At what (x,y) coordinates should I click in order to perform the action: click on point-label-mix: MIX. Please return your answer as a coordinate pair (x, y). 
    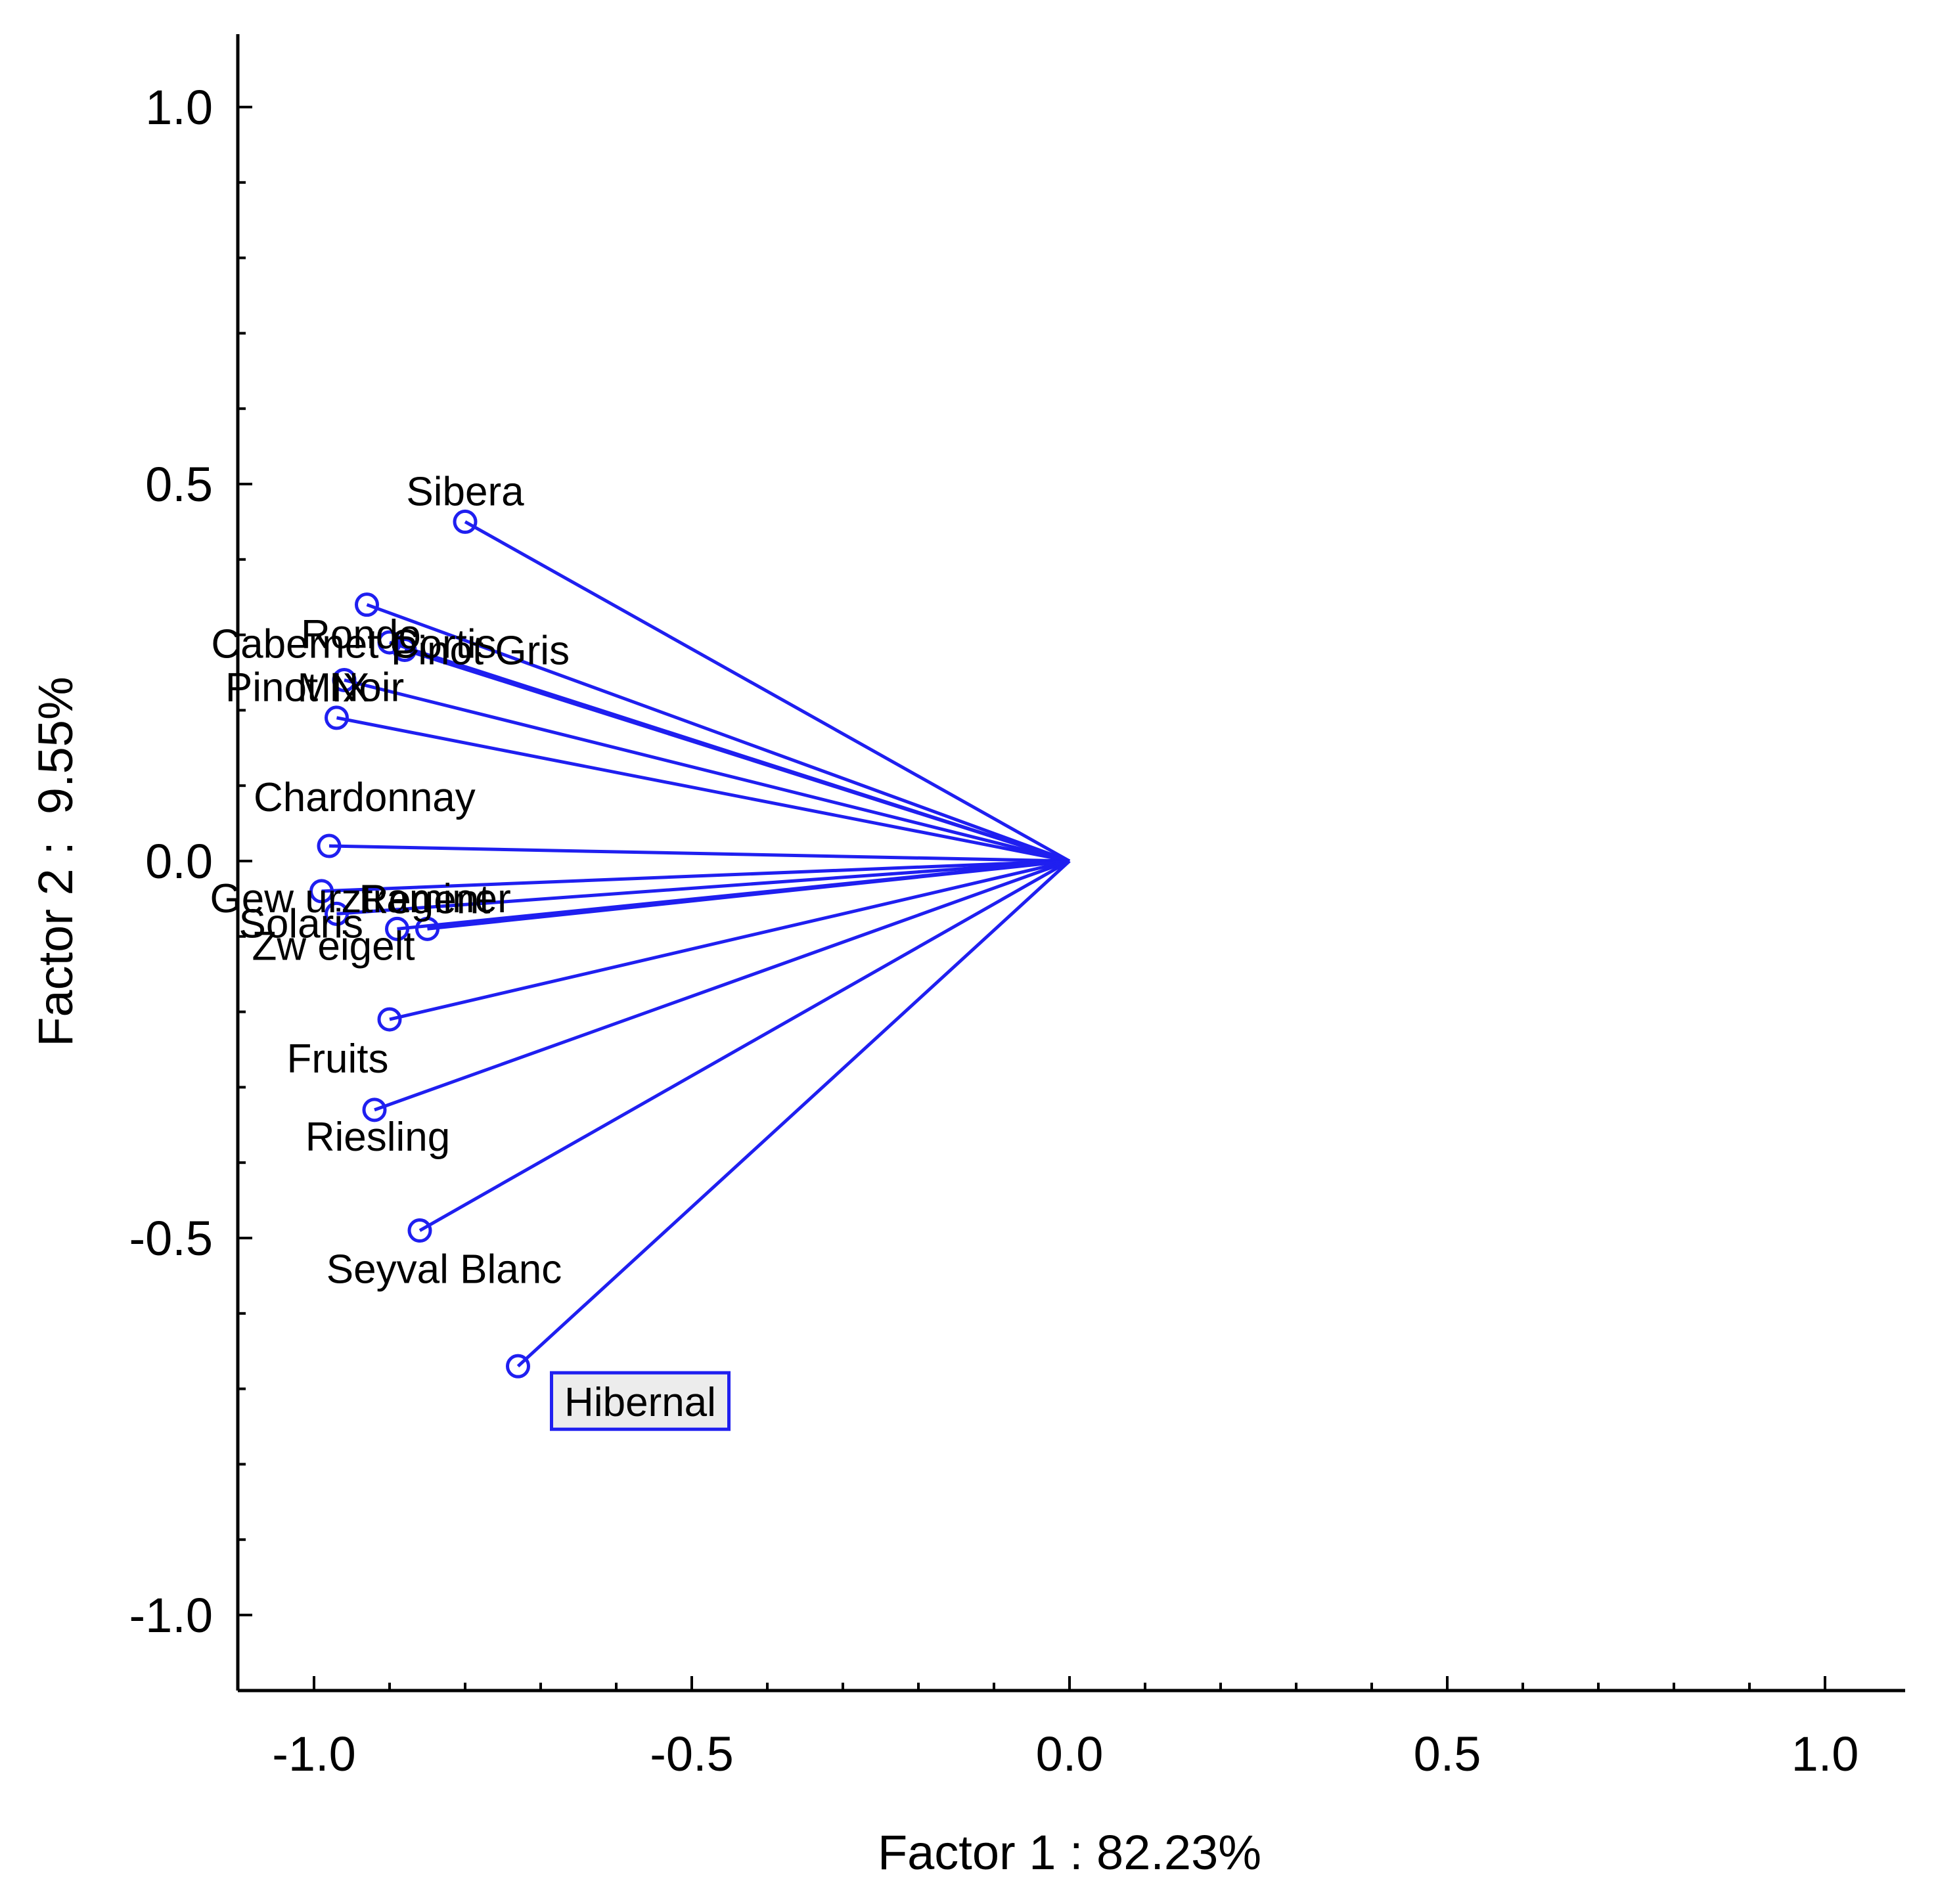
    Looking at the image, I should click on (334, 688).